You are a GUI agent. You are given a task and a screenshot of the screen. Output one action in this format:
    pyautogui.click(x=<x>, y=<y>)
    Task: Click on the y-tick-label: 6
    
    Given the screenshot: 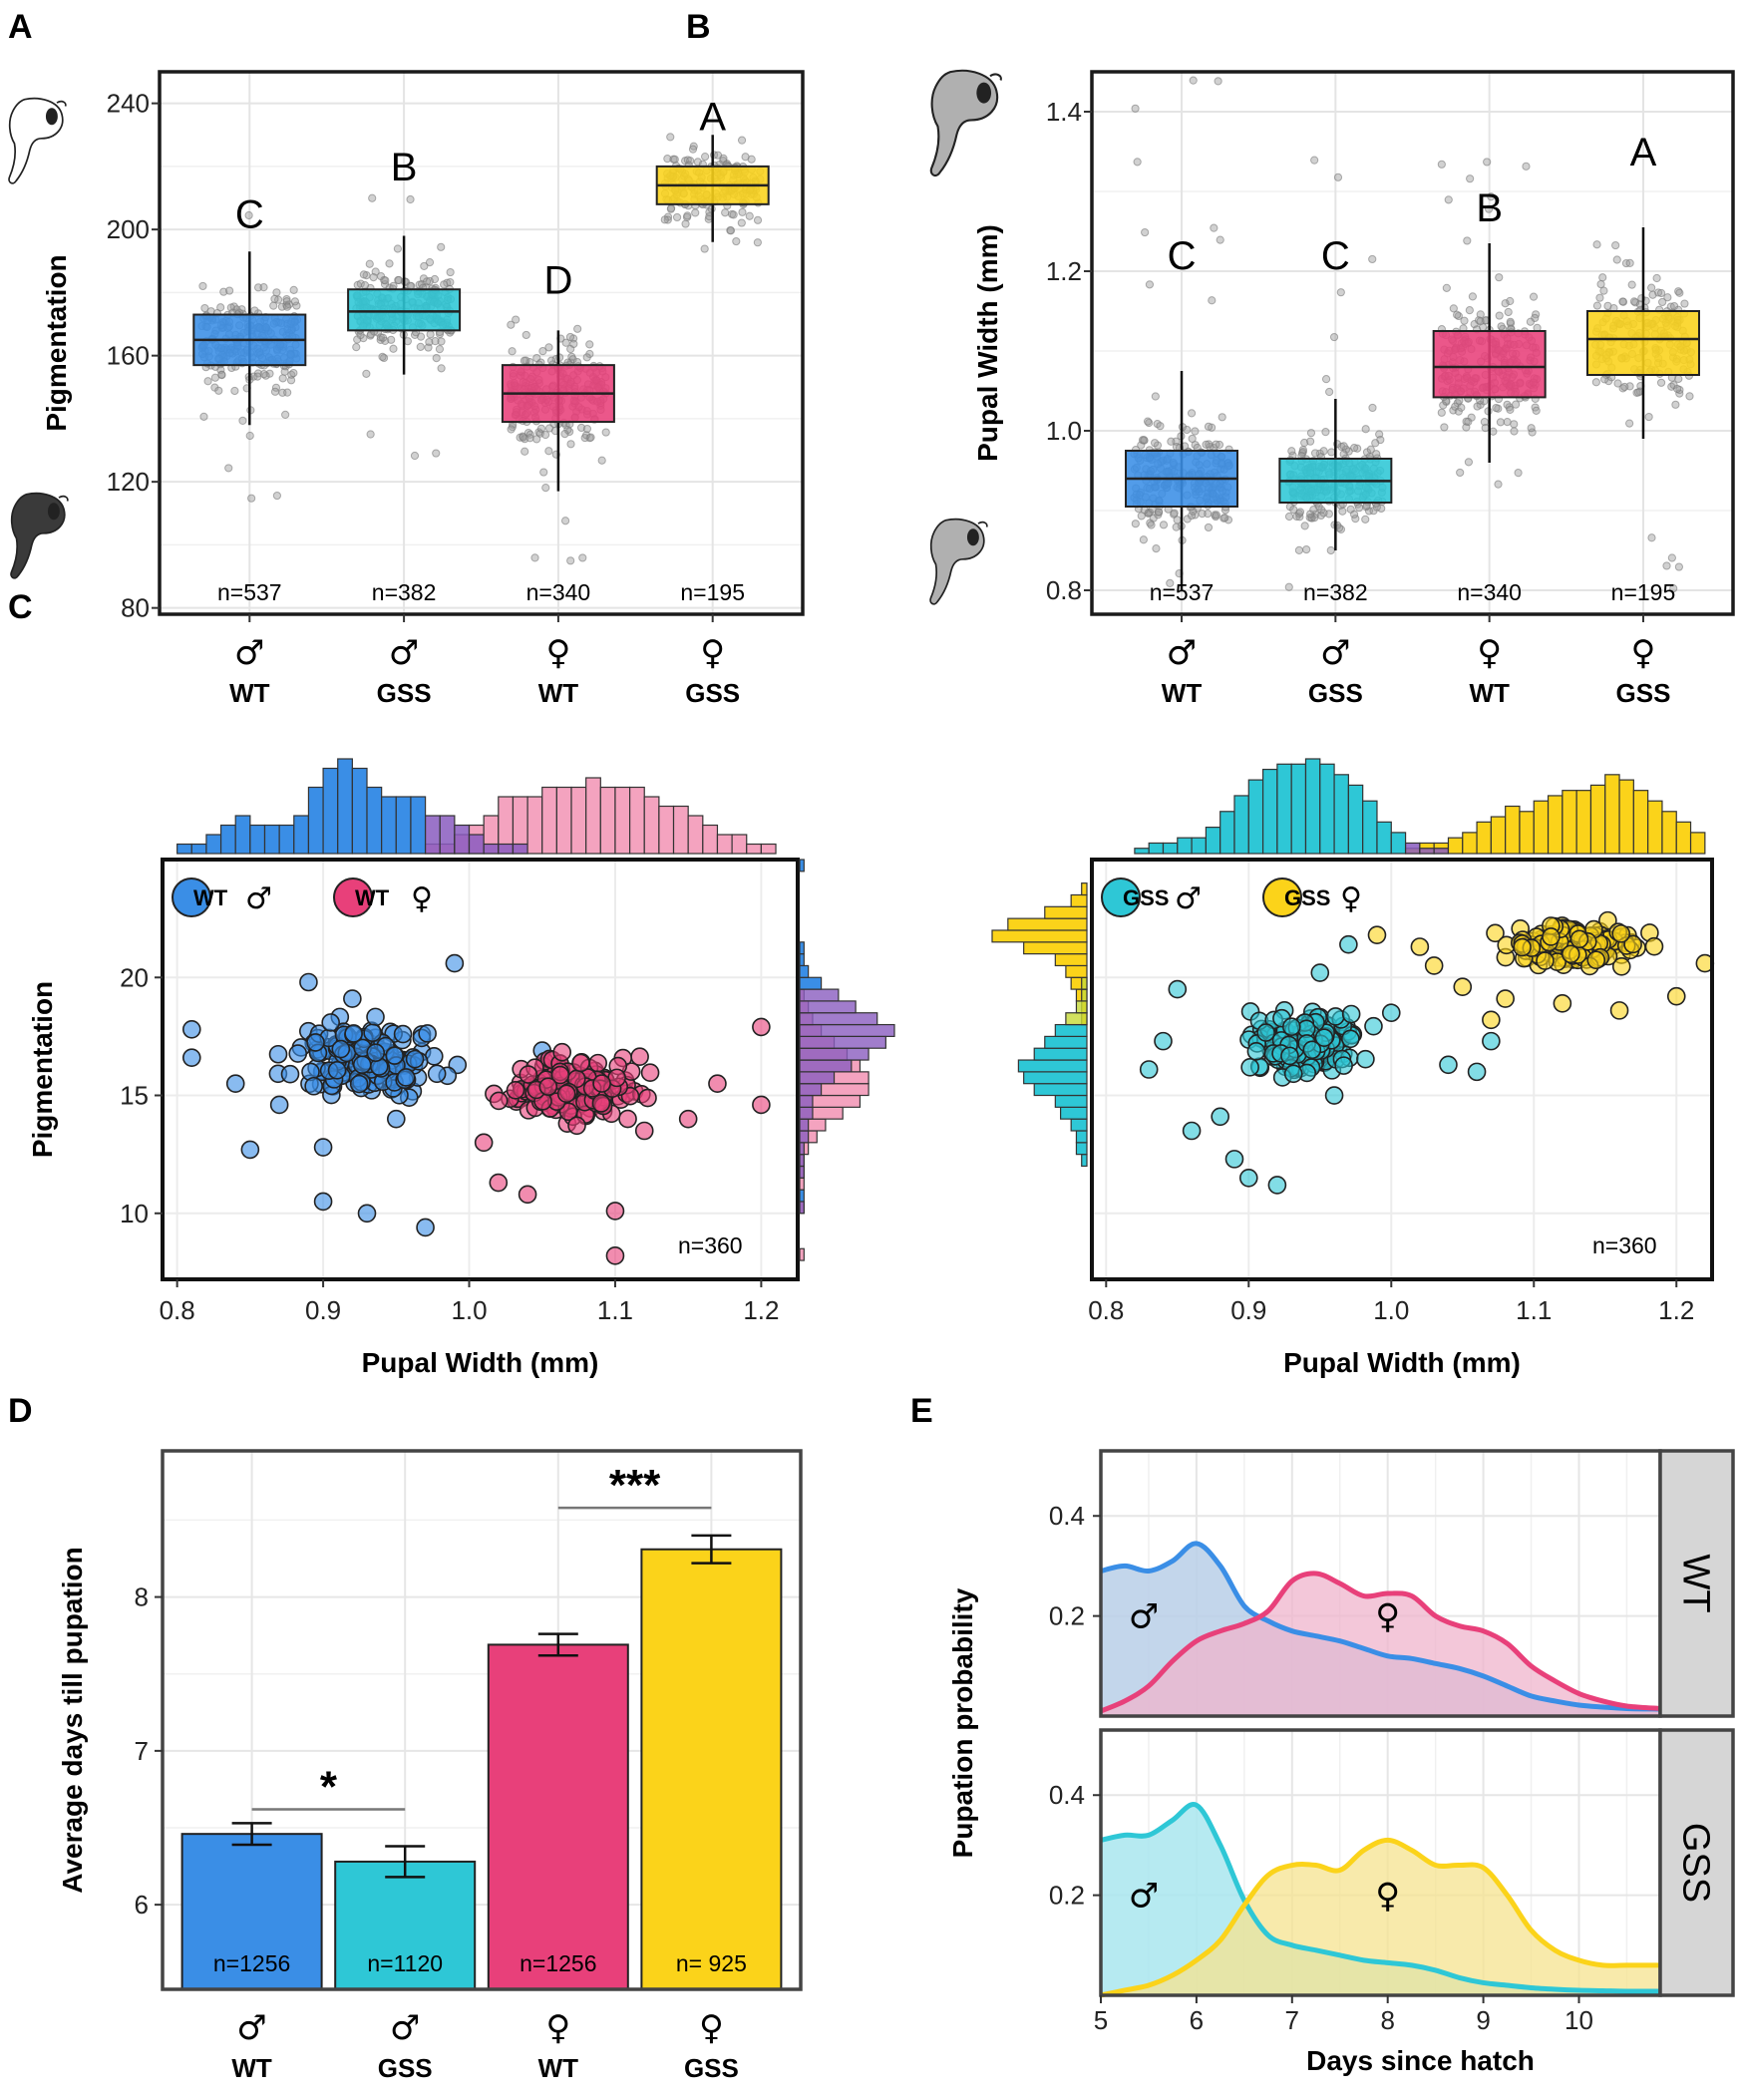 What is the action you would take?
    pyautogui.click(x=142, y=1905)
    